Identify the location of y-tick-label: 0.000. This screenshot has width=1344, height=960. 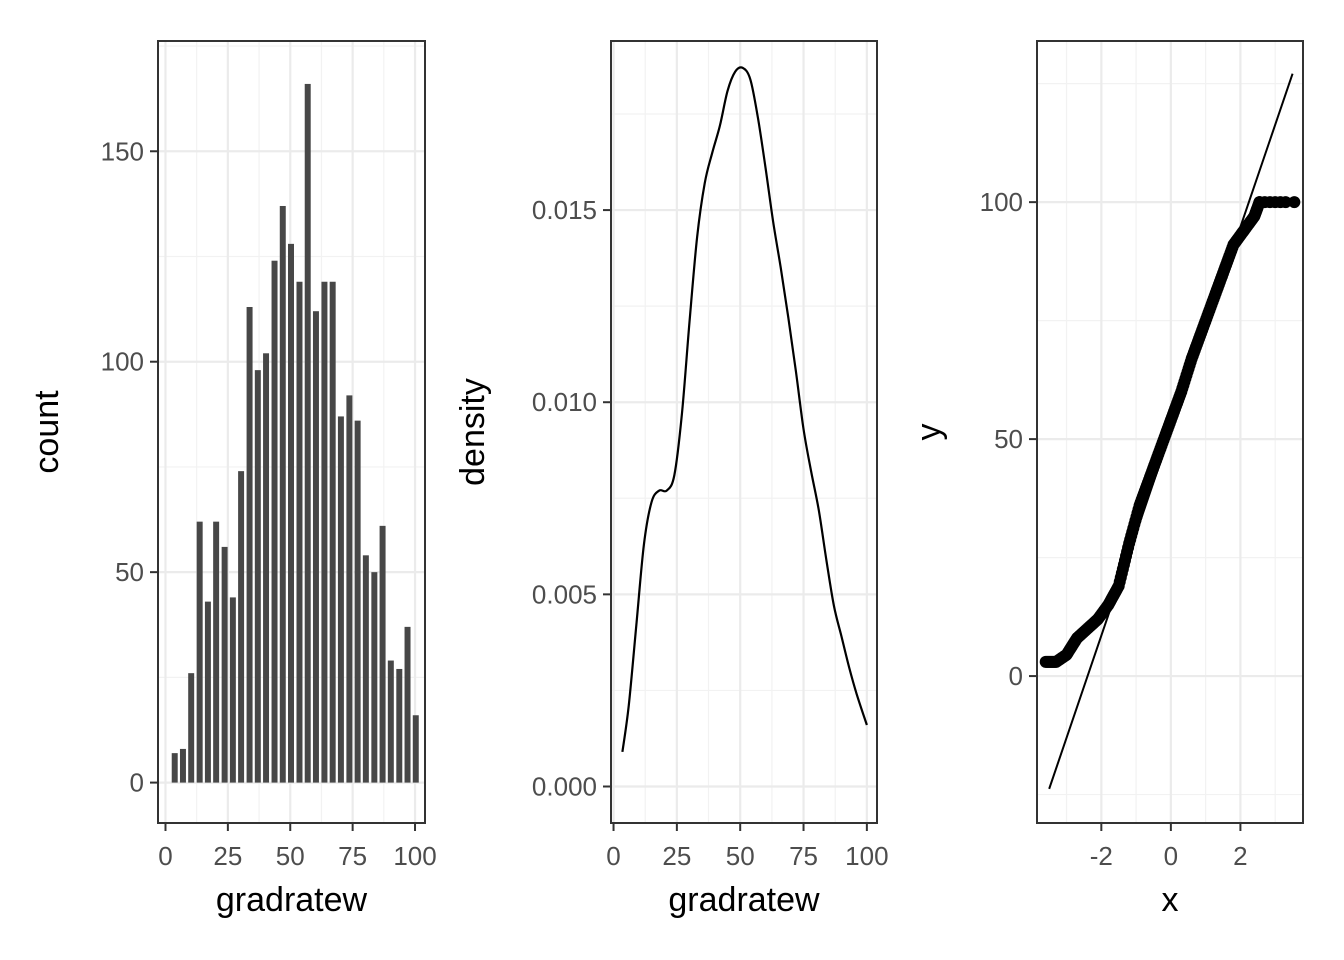
(564, 786).